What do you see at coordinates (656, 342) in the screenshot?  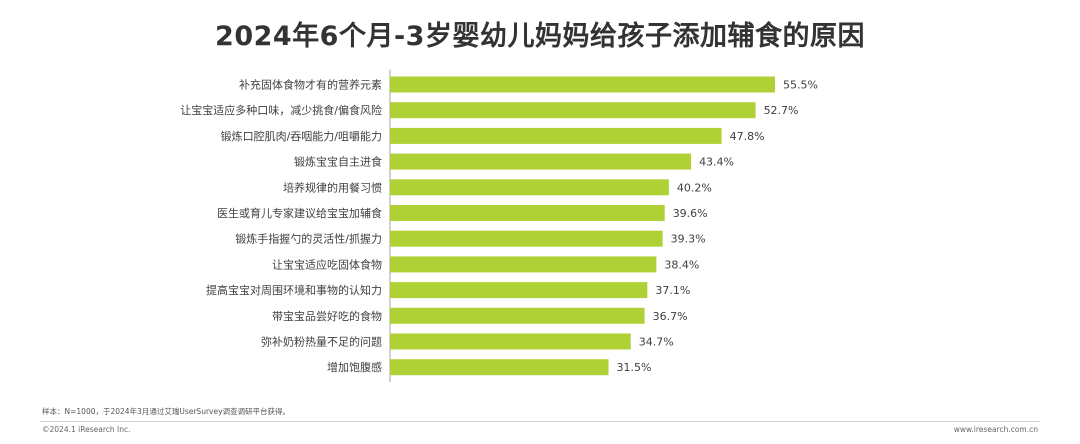 I see `value-label: 34.7%` at bounding box center [656, 342].